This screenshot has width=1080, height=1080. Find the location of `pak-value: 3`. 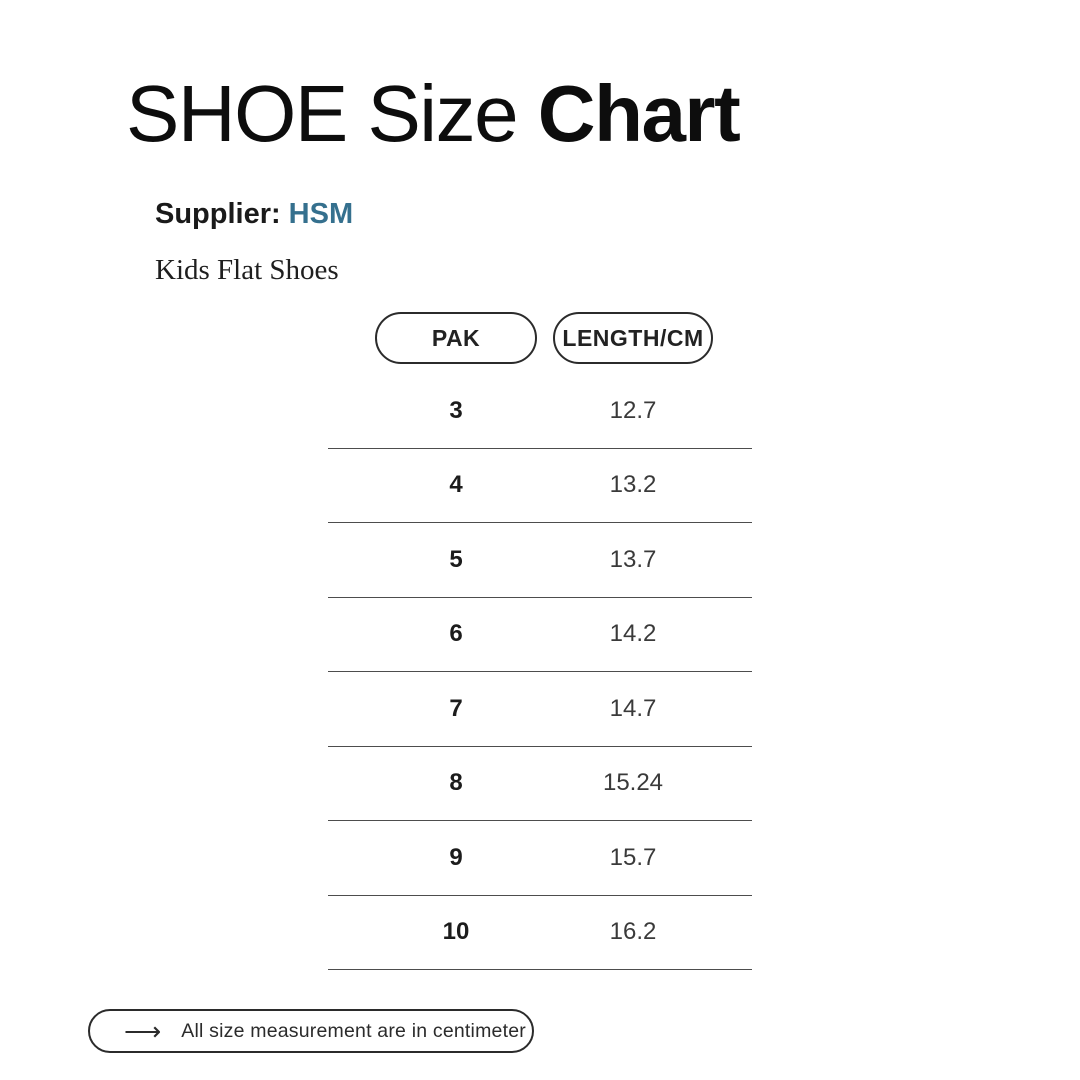

pak-value: 3 is located at coordinates (456, 410).